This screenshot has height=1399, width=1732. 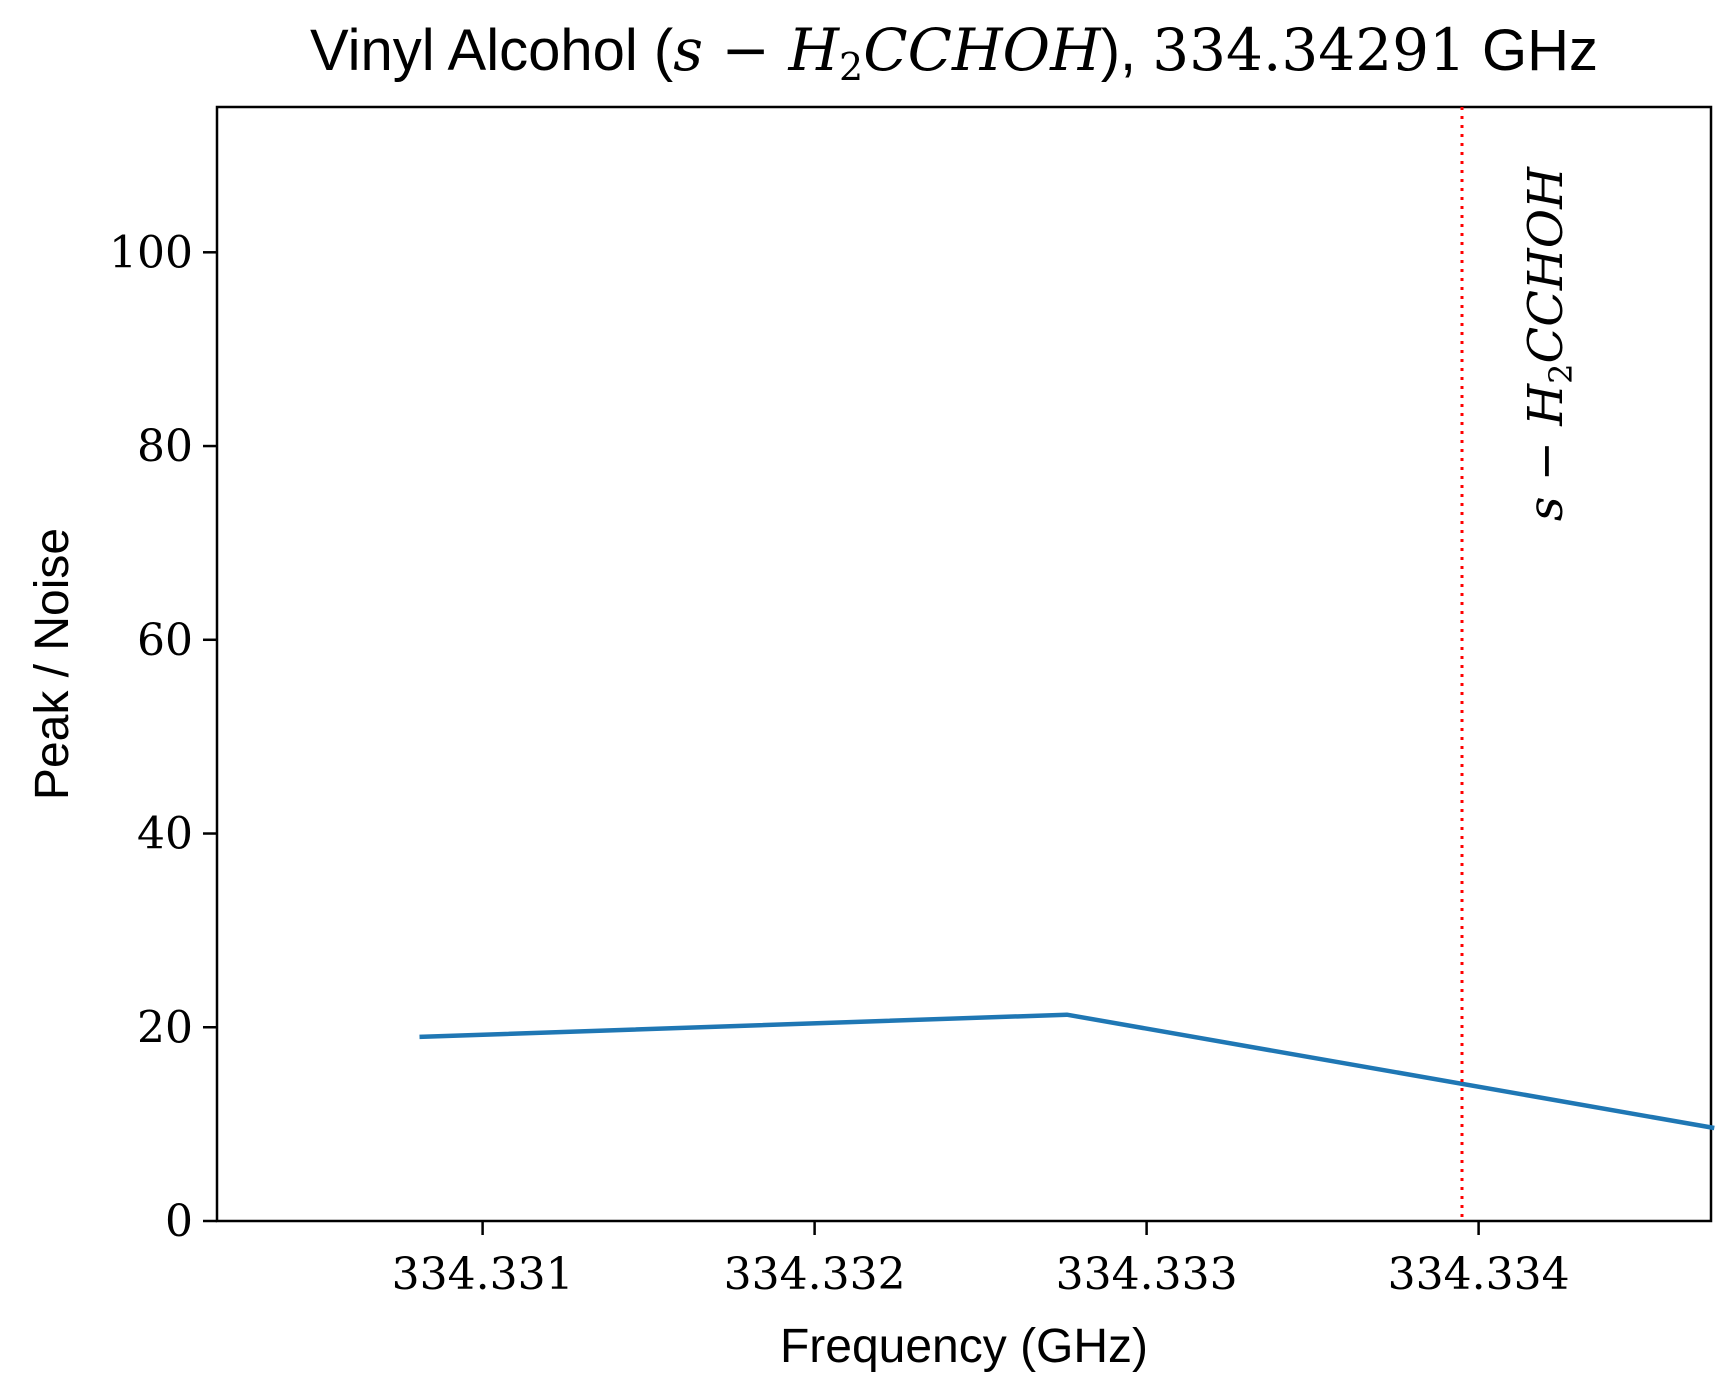 I want to click on annotation-label-rest: CCHOH, so click(x=1546, y=265).